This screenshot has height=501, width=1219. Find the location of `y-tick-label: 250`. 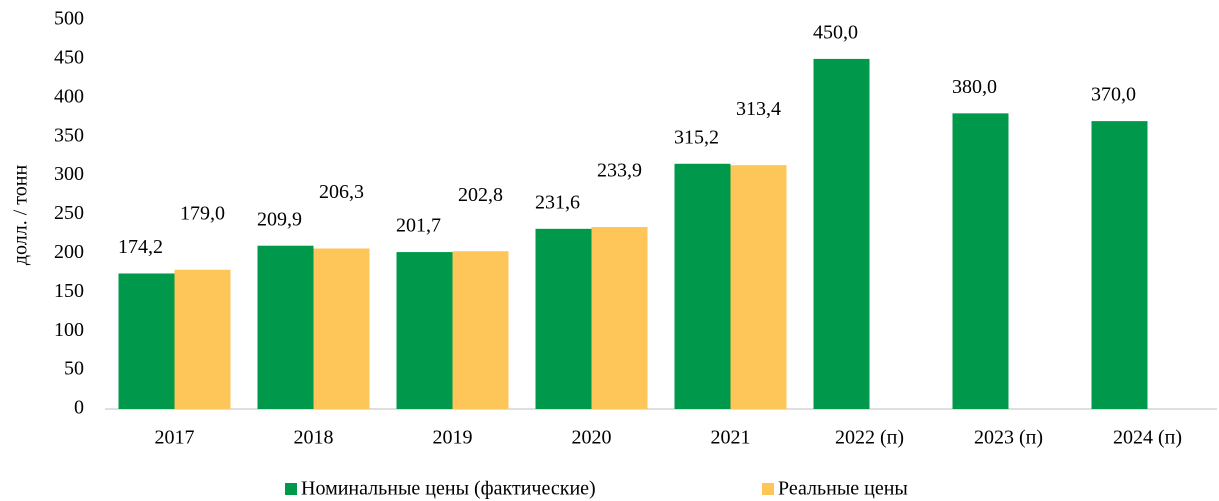

y-tick-label: 250 is located at coordinates (69, 213).